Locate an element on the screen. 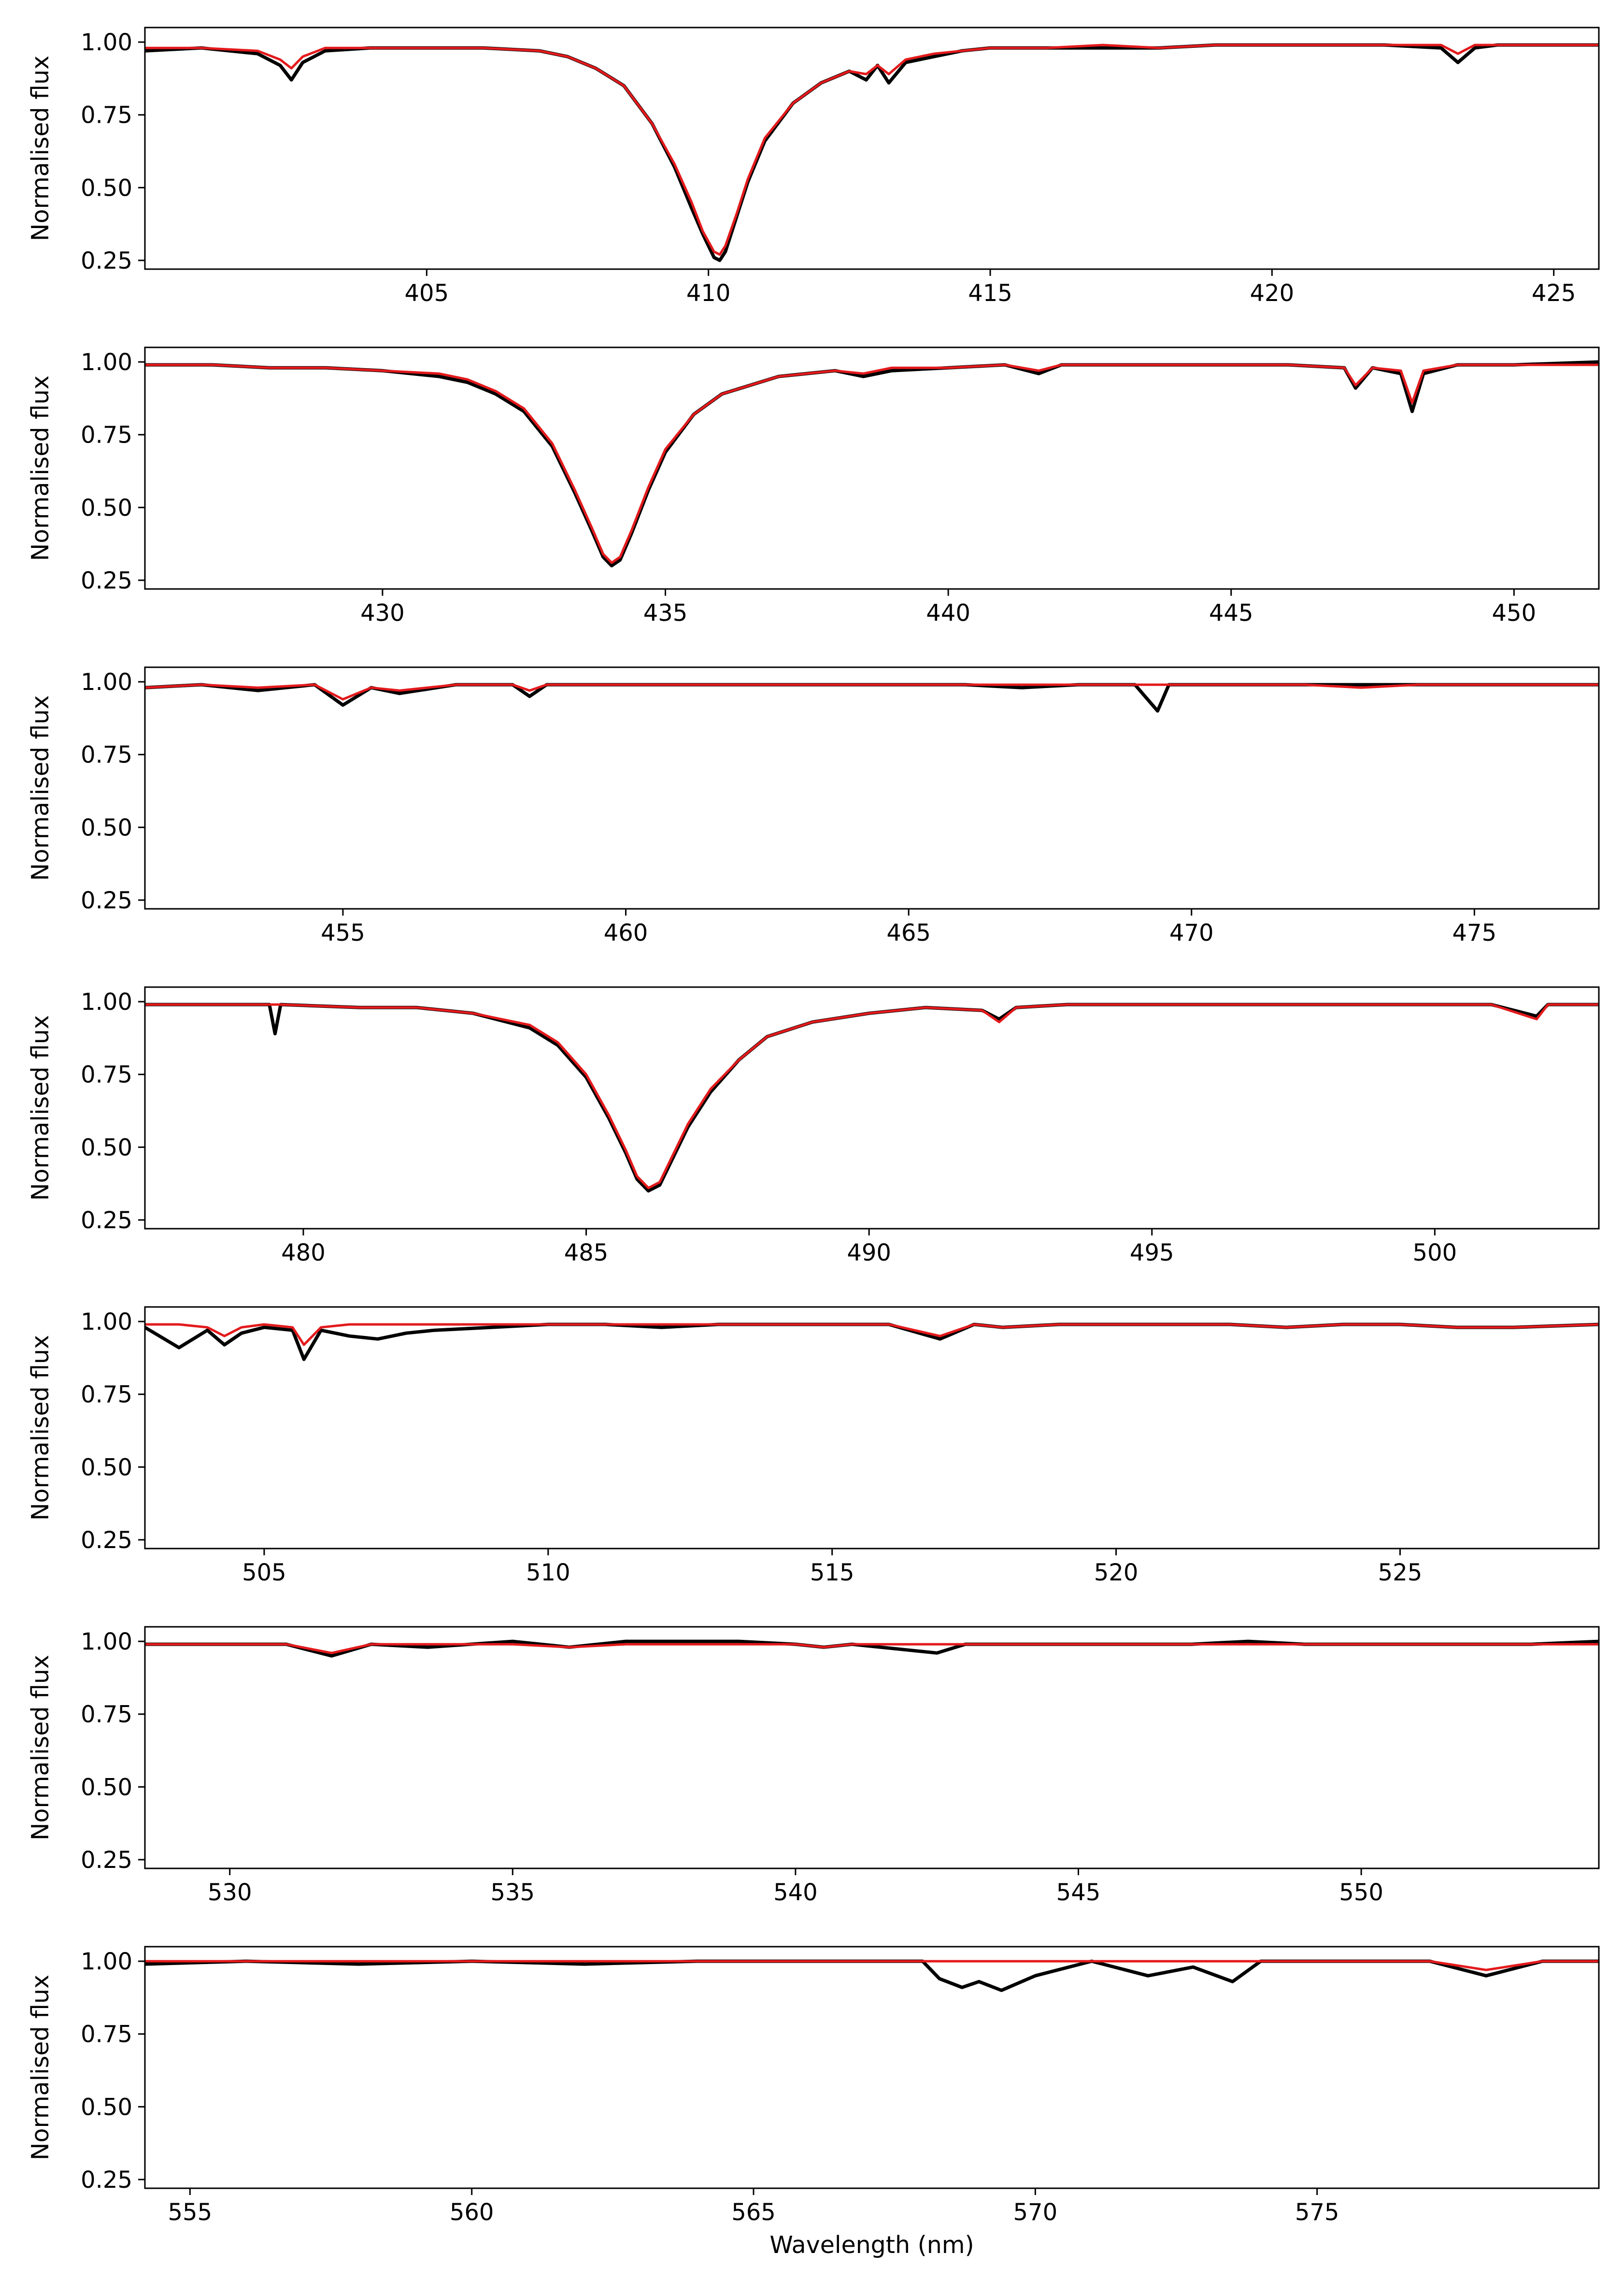  x-tick-label: 495 is located at coordinates (1152, 1252).